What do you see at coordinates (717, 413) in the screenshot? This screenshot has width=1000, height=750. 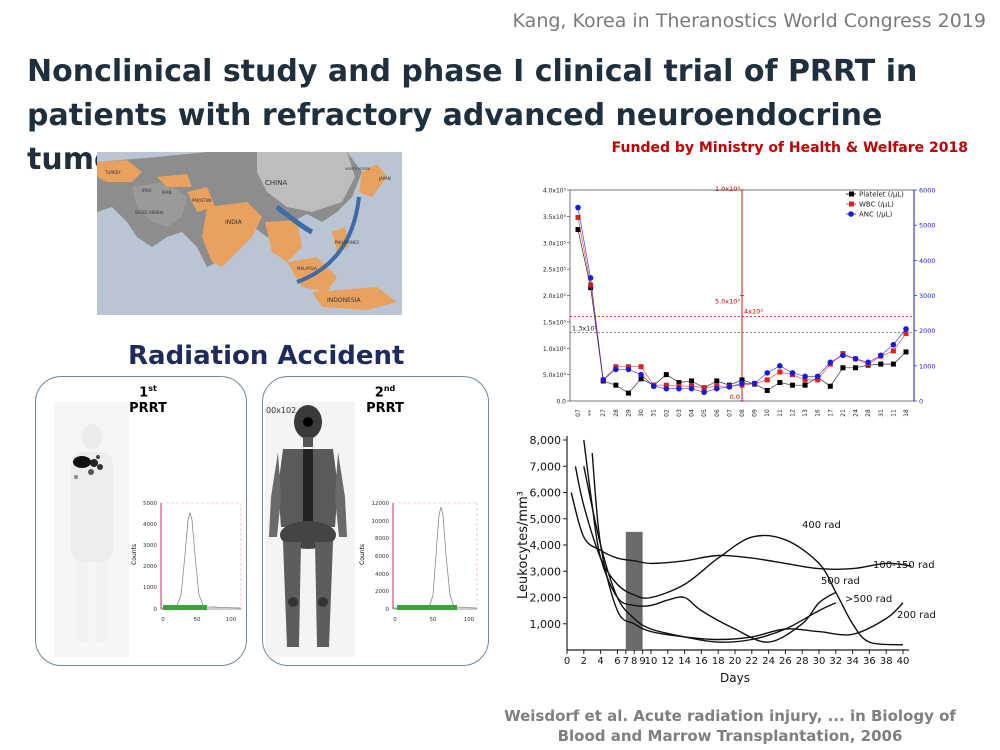 I see `blood-x-tick-label: 06` at bounding box center [717, 413].